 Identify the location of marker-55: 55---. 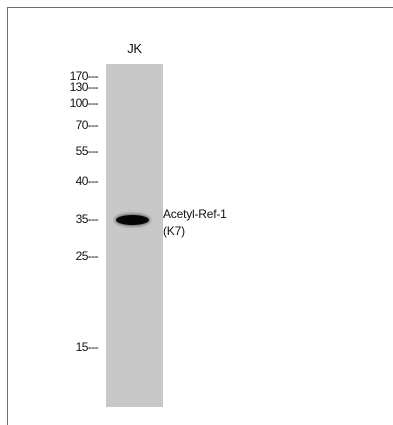
(87, 151).